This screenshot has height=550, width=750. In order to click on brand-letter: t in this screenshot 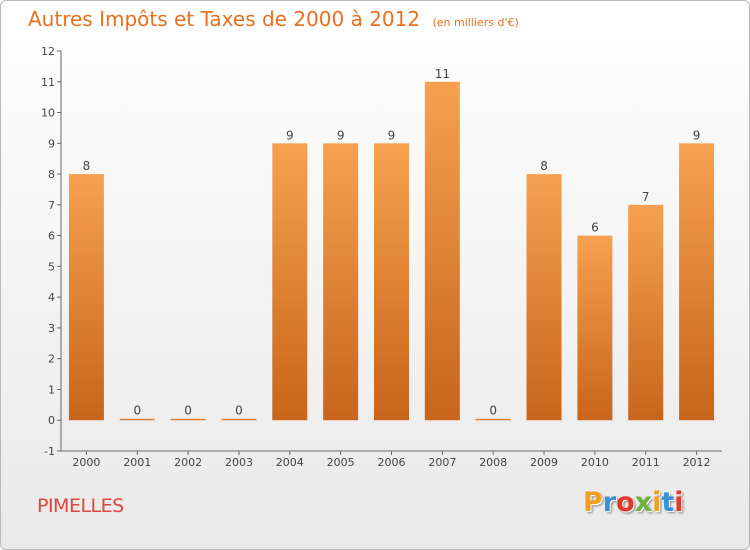, I will do `click(668, 502)`.